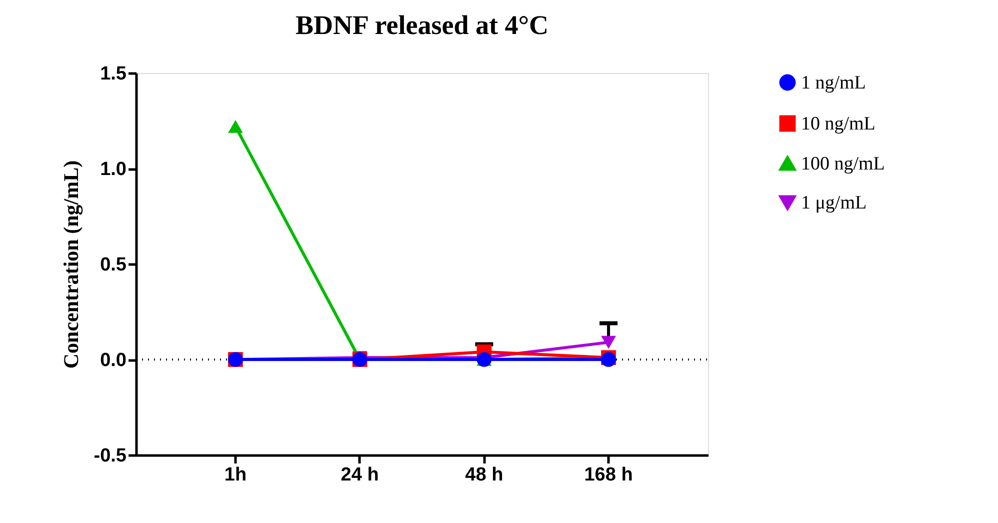 The width and height of the screenshot is (998, 523). Describe the element at coordinates (838, 124) in the screenshot. I see `legend-label: 10 ng/mL` at that location.